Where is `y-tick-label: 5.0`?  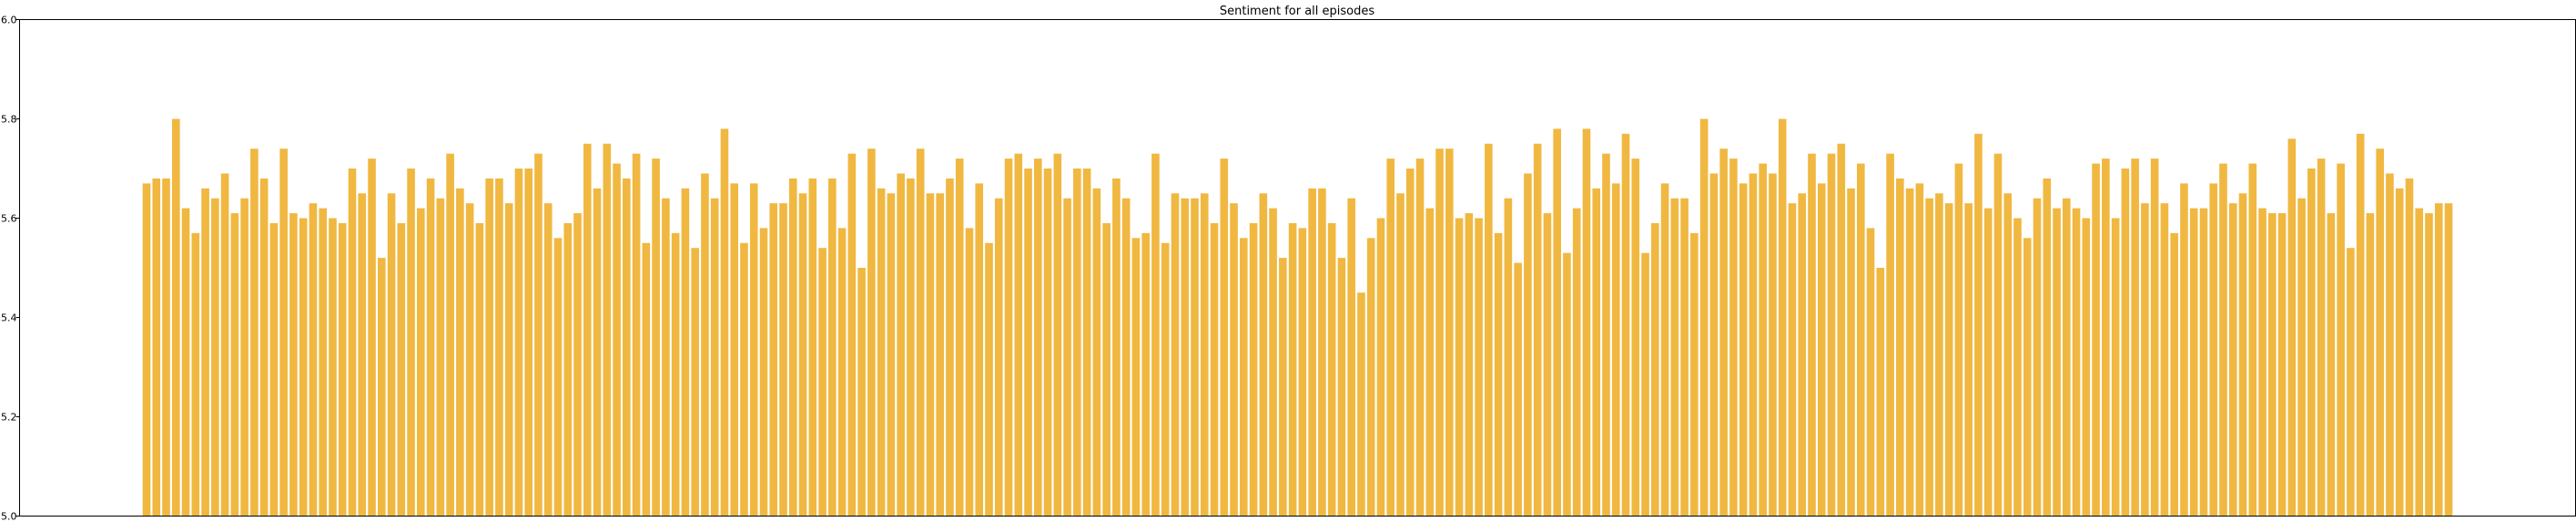 y-tick-label: 5.0 is located at coordinates (9, 517).